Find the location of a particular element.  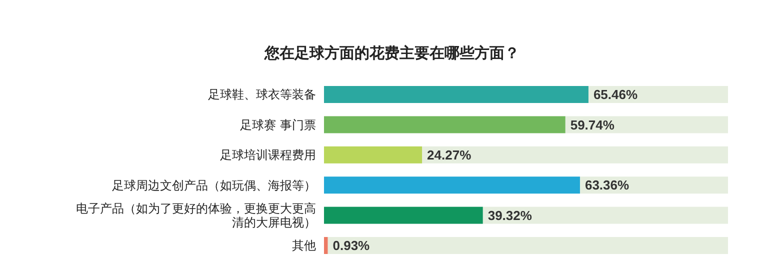

y-tick-label: 电子产品（如为了更好的体验，更换更大更高清的大屏电视） is located at coordinates (196, 216).